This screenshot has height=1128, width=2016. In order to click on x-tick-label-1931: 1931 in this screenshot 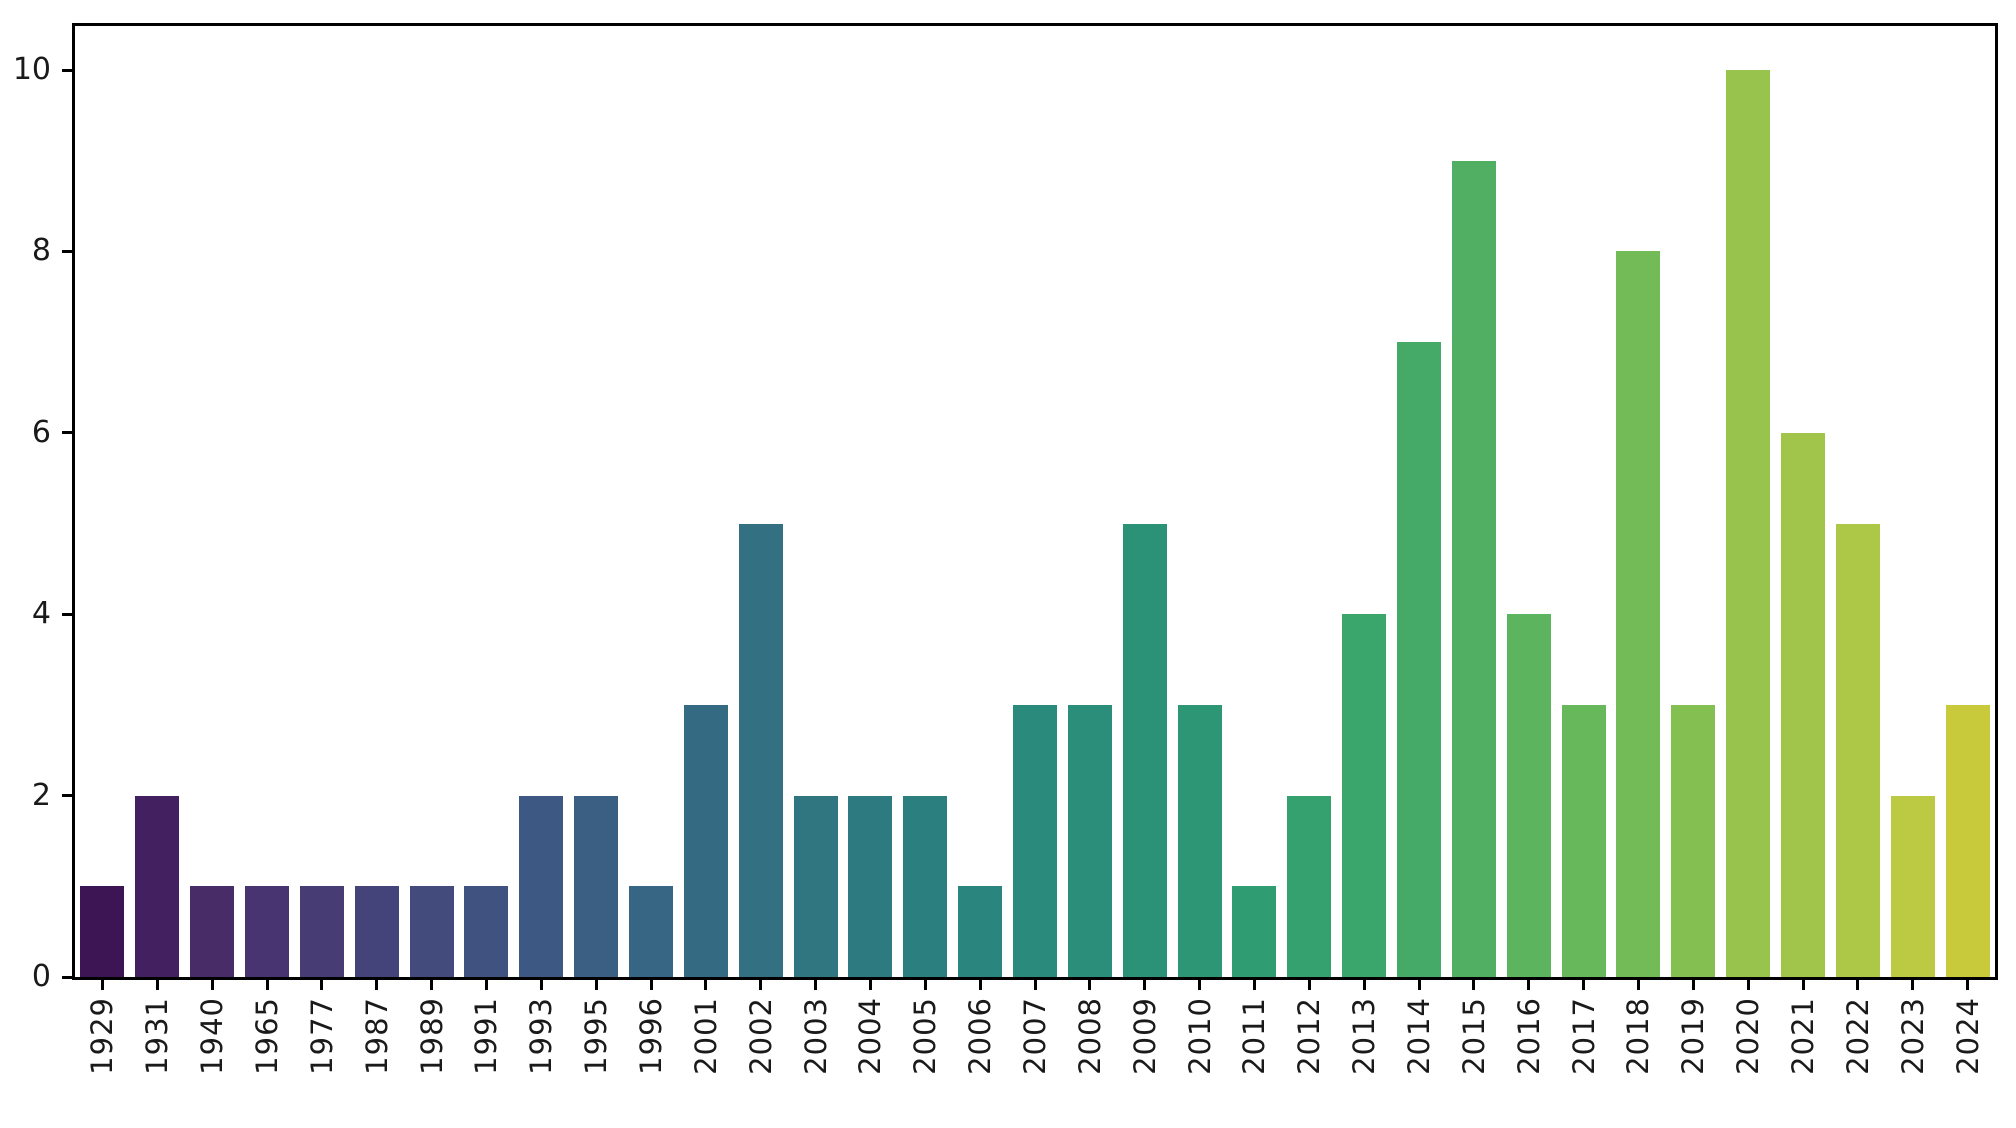, I will do `click(157, 1036)`.